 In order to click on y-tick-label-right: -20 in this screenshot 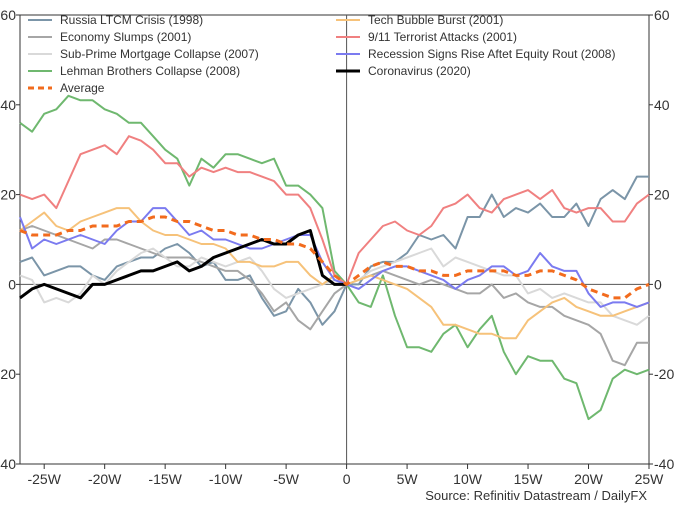, I will do `click(664, 374)`.